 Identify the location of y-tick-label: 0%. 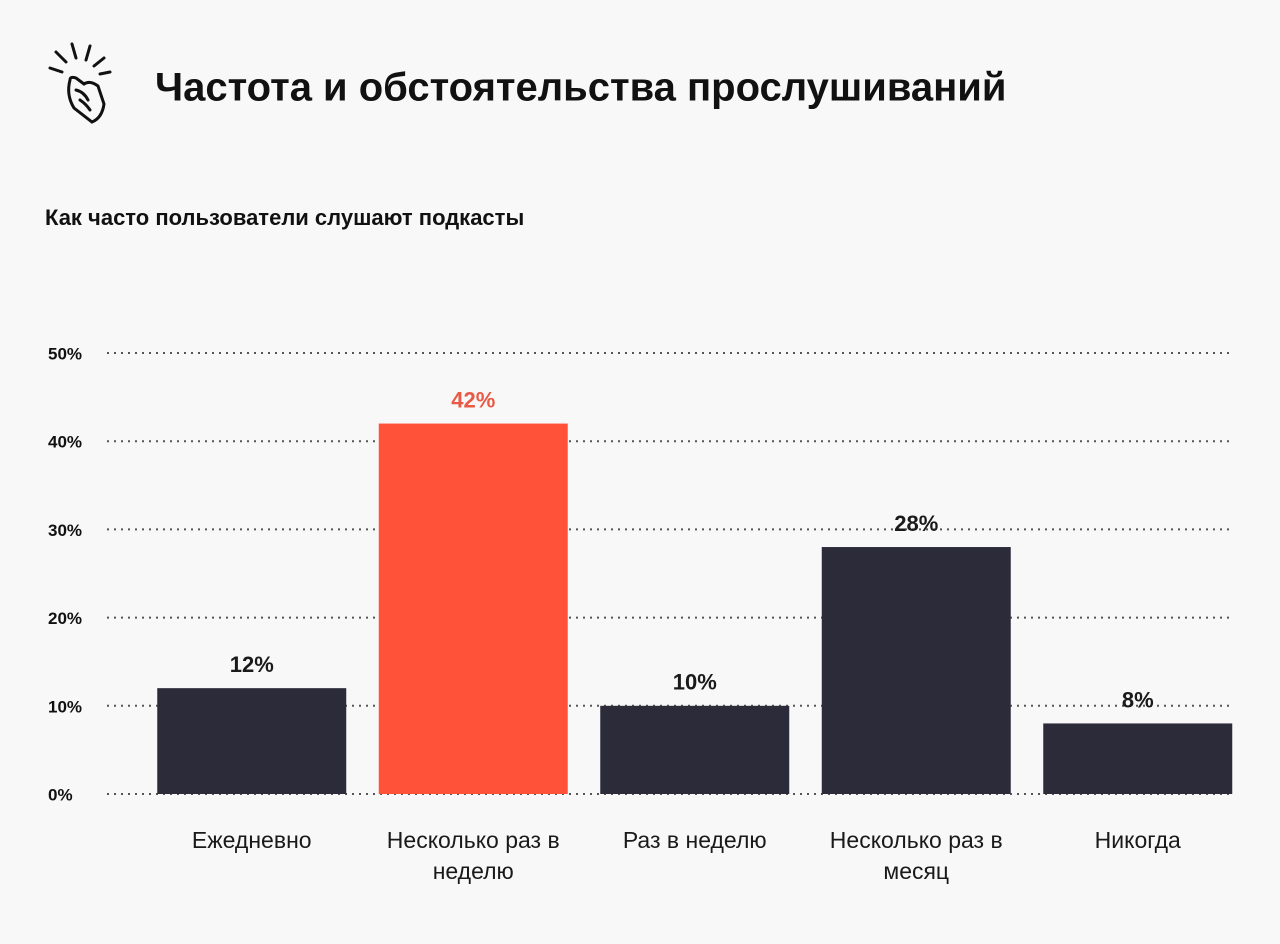
(60, 794).